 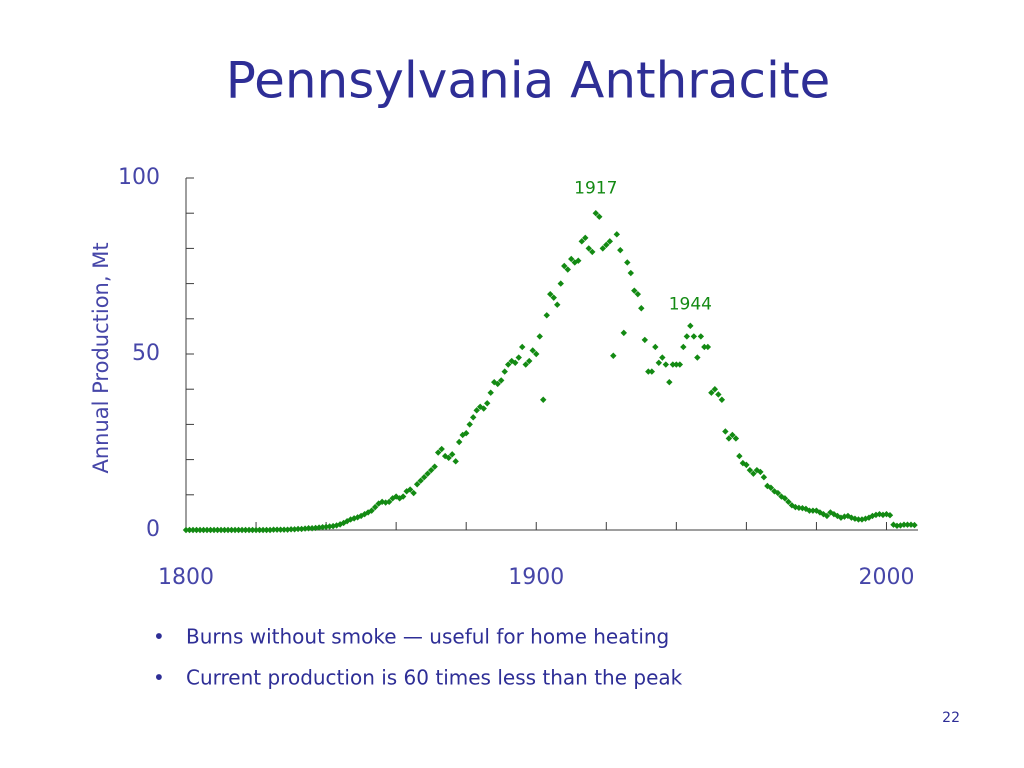 What do you see at coordinates (886, 577) in the screenshot?
I see `x-tick-label: 2000` at bounding box center [886, 577].